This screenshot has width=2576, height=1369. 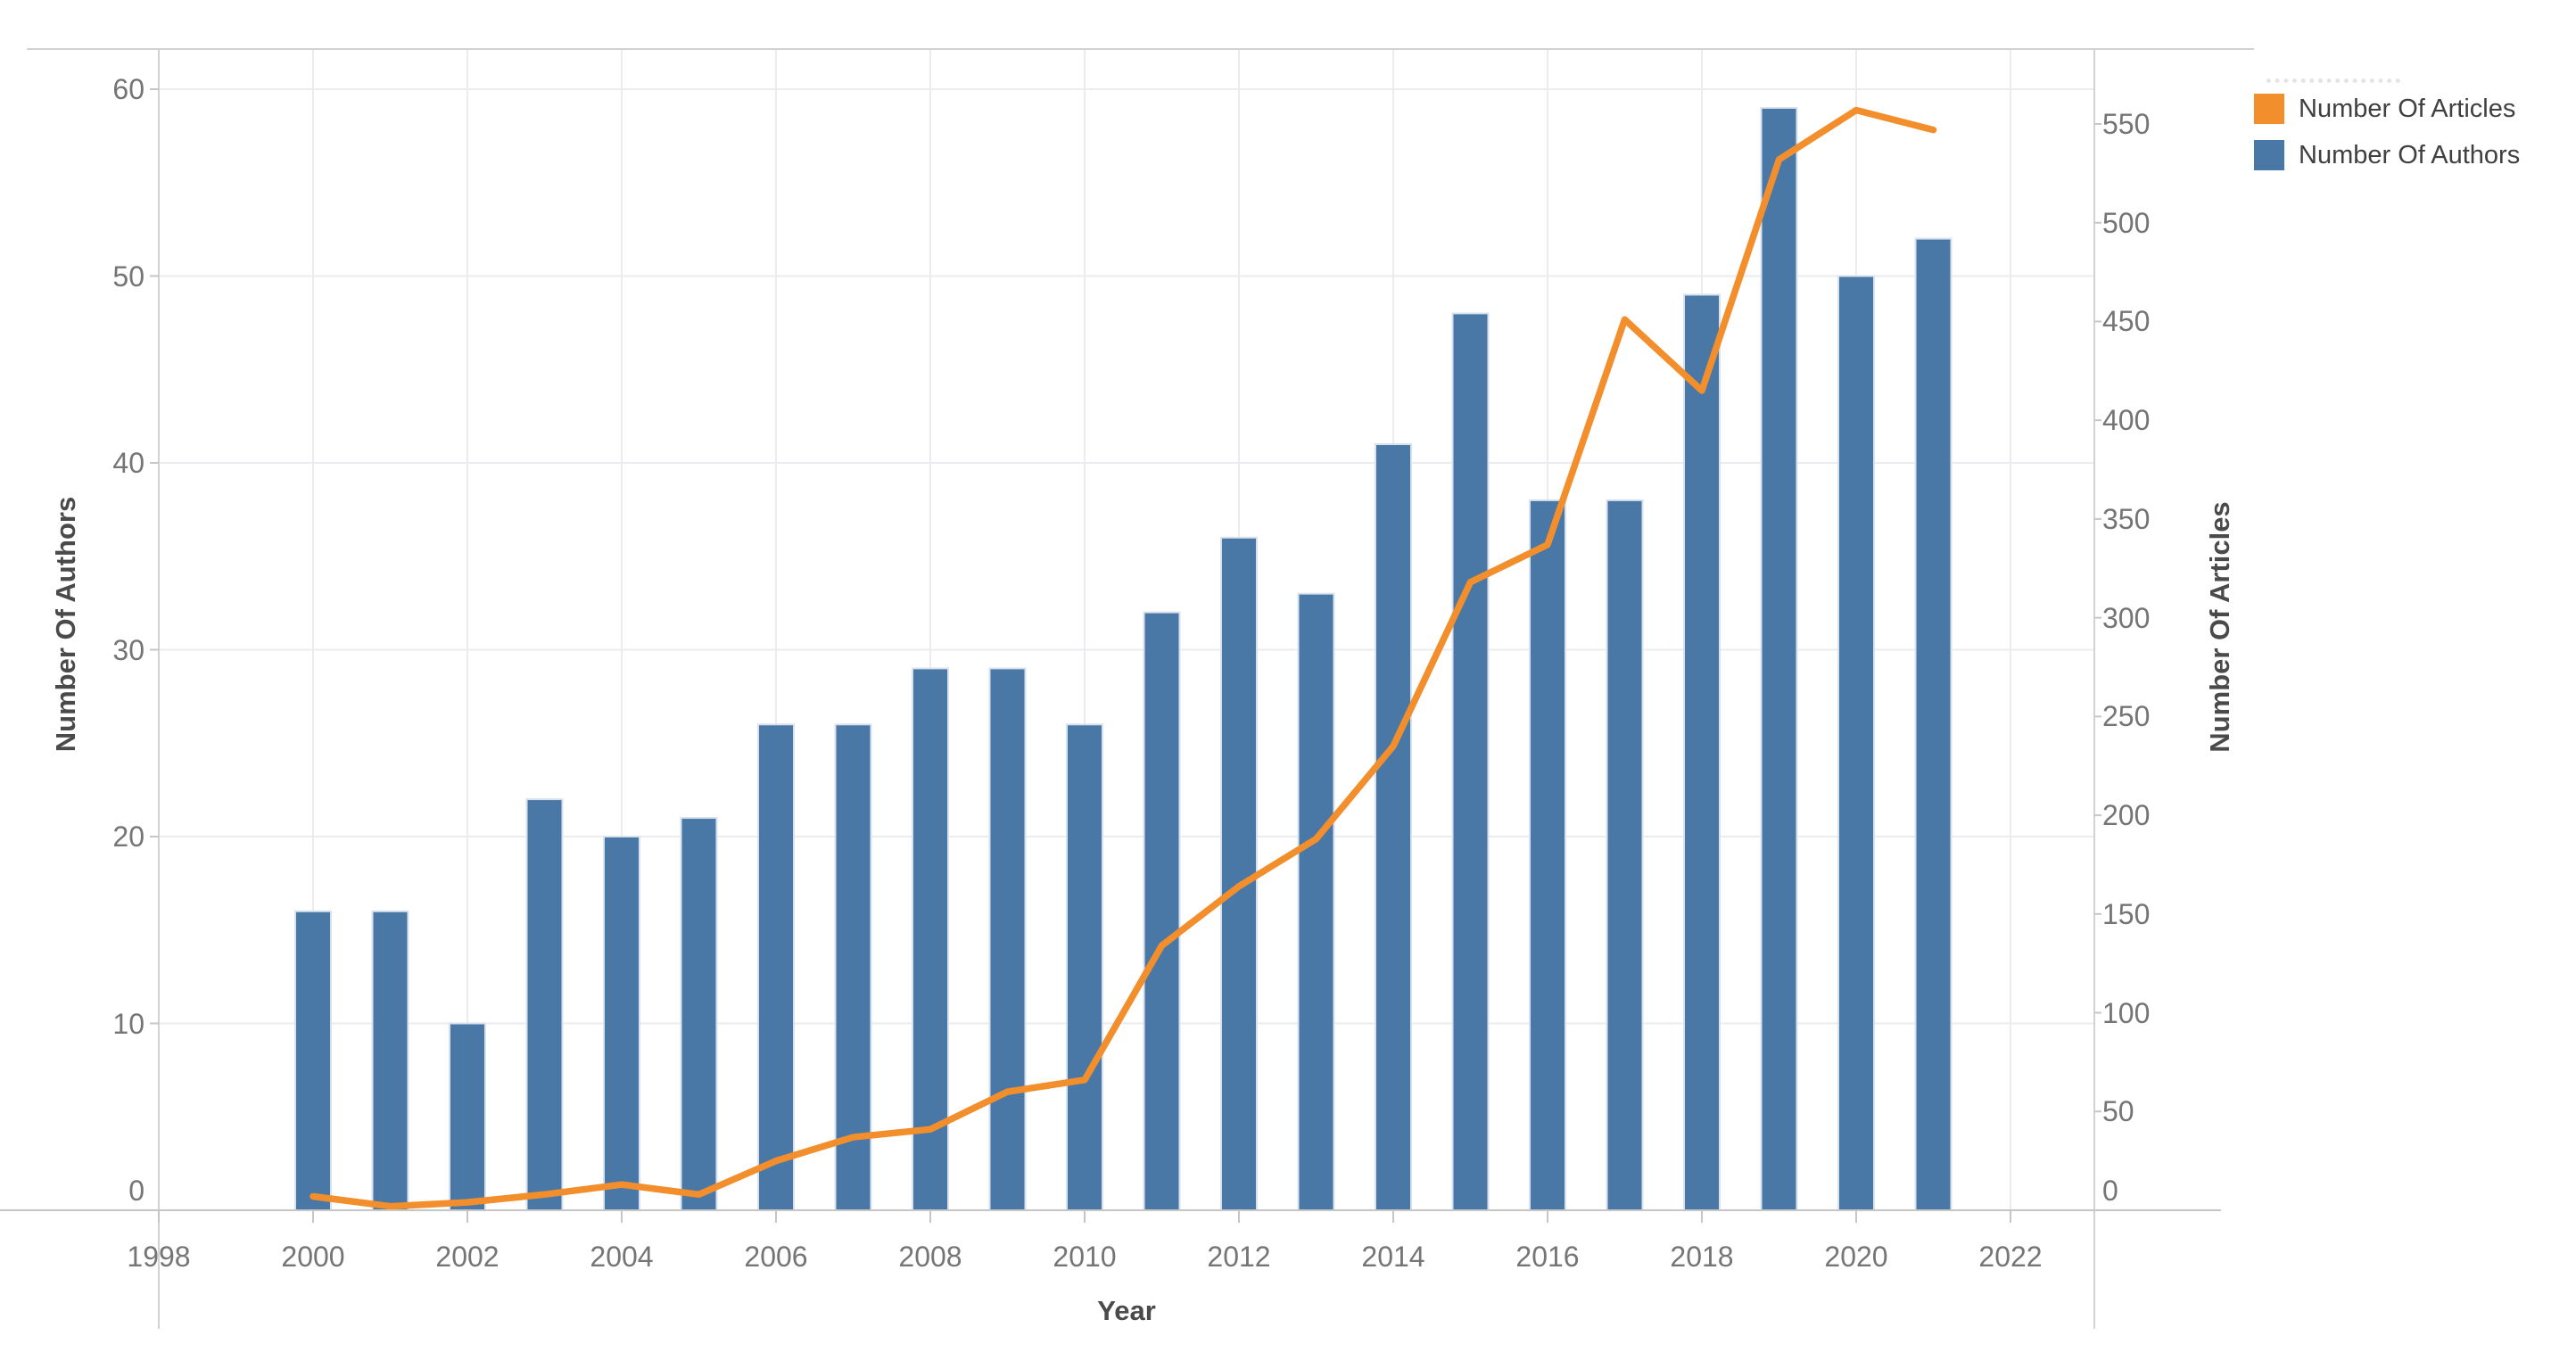 What do you see at coordinates (128, 463) in the screenshot?
I see `left-y-tick-label: 40` at bounding box center [128, 463].